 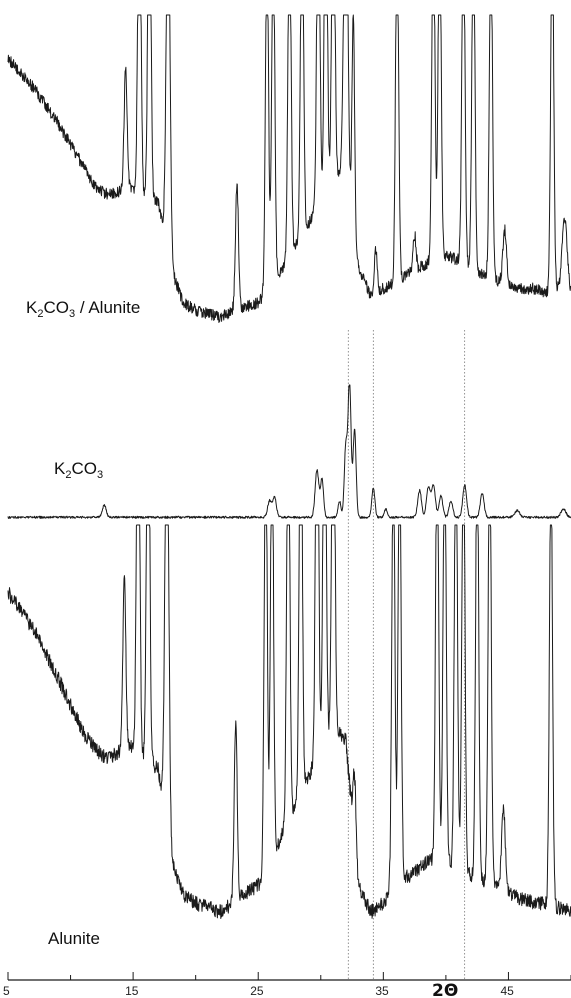 I want to click on x-tick-label: 35, so click(x=382, y=991).